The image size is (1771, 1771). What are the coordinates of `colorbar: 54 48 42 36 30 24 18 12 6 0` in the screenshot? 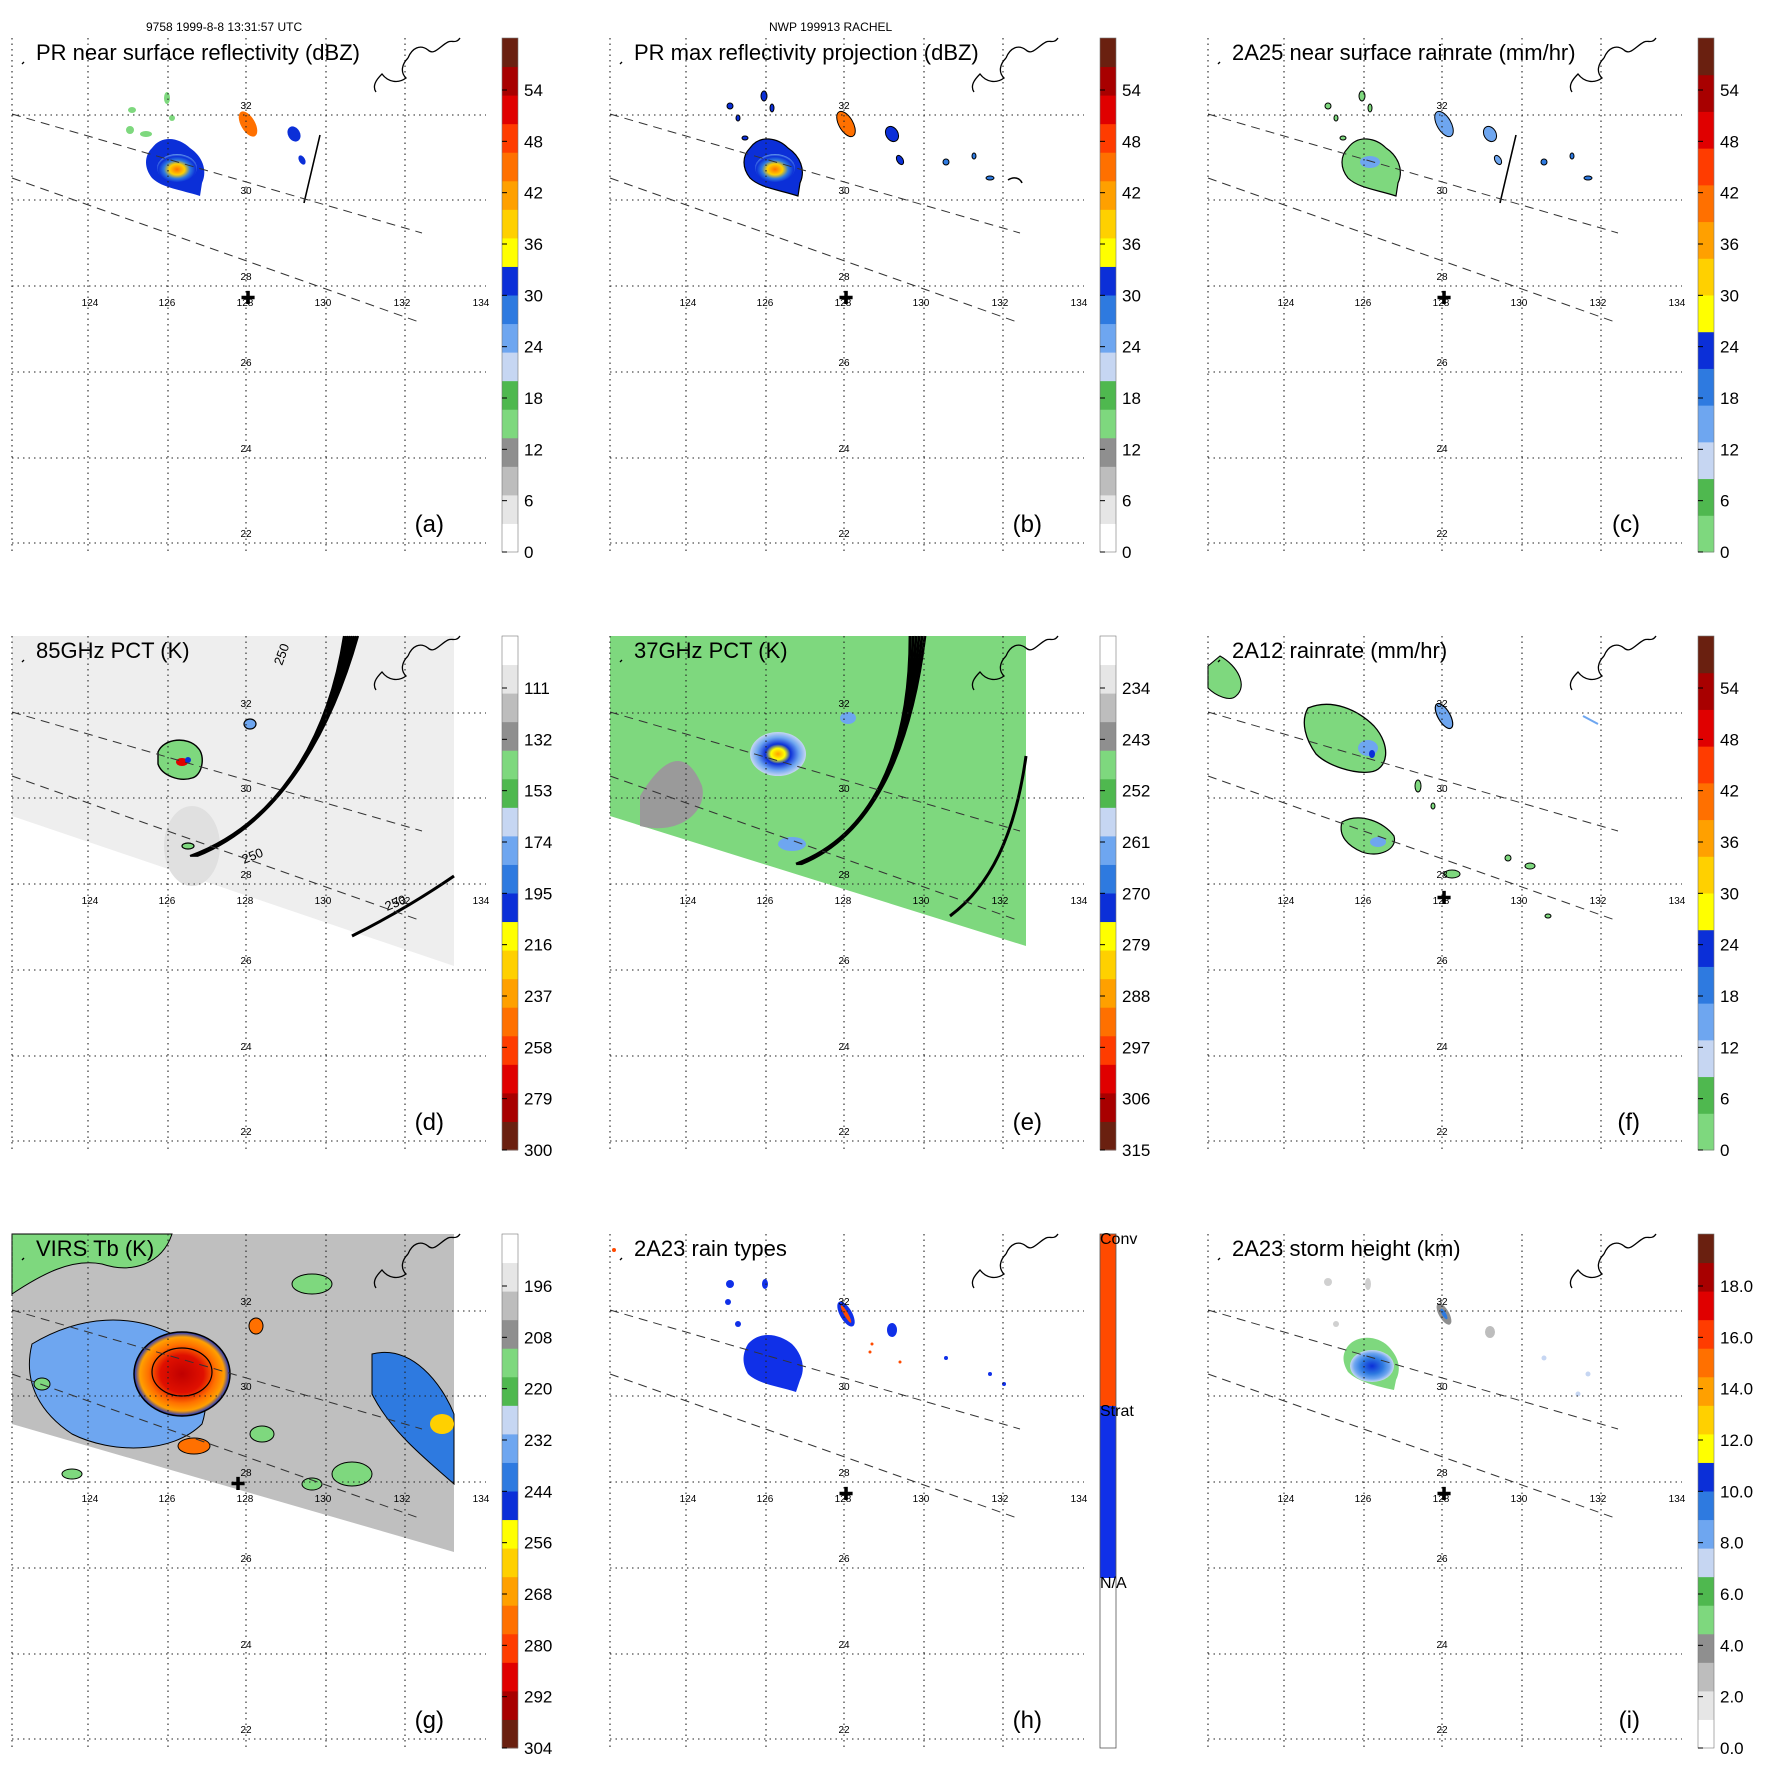 It's located at (522, 299).